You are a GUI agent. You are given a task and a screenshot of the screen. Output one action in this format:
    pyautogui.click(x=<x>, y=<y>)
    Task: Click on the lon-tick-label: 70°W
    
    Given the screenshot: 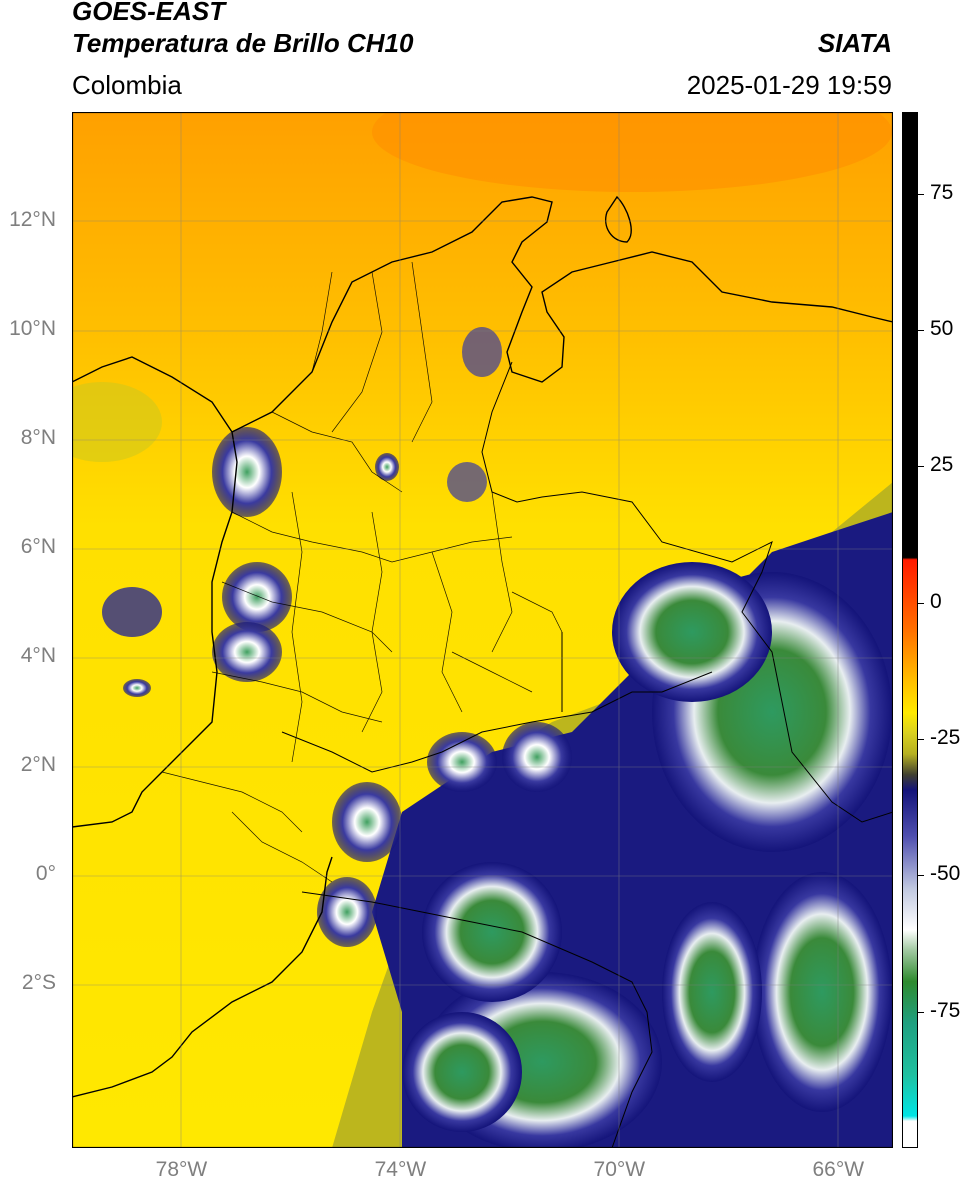 What is the action you would take?
    pyautogui.click(x=619, y=1169)
    